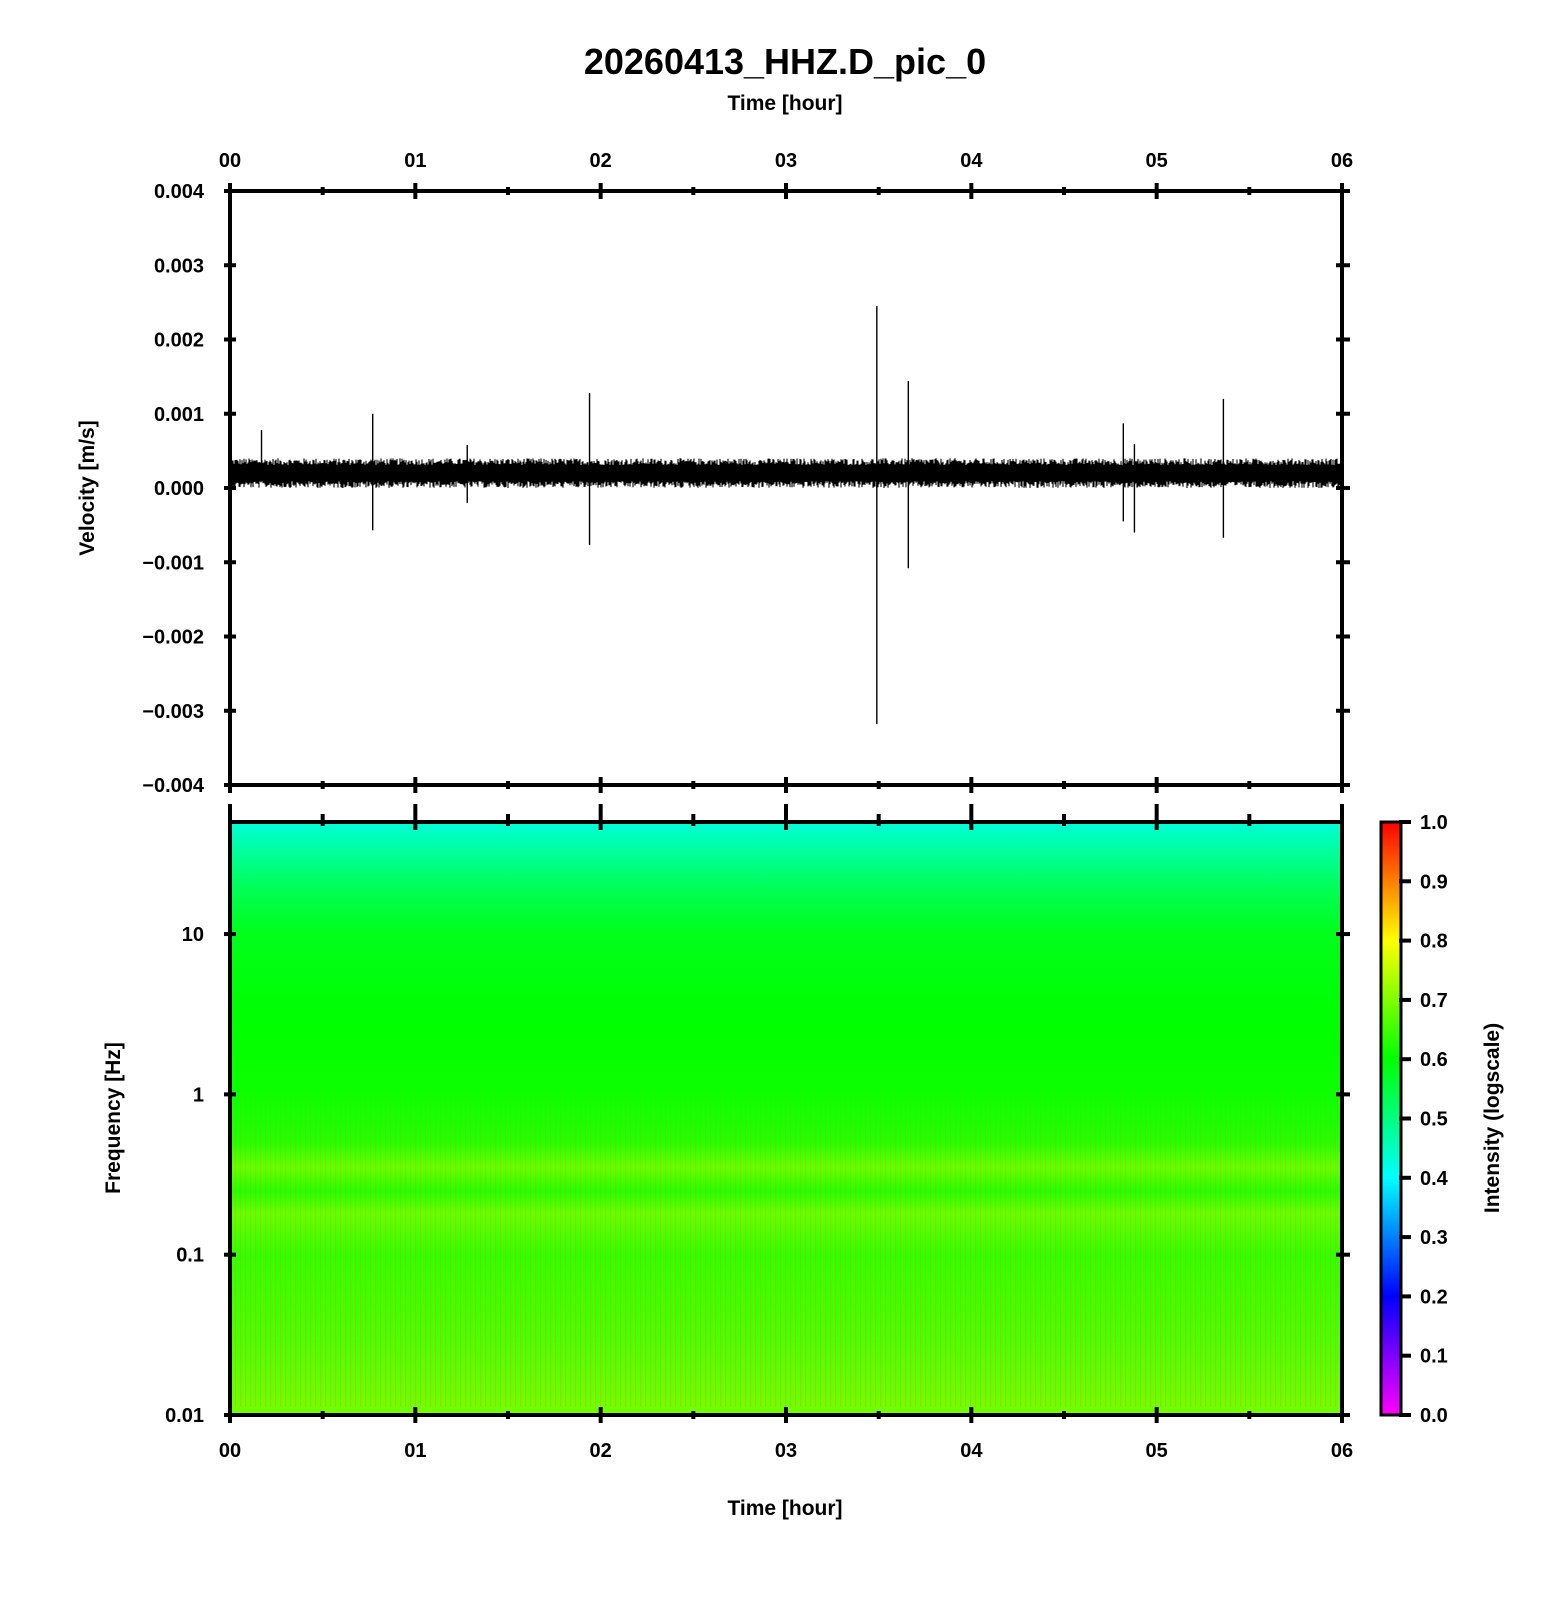  Describe the element at coordinates (230, 1451) in the screenshot. I see `bottom-x-tick-label: 00` at that location.